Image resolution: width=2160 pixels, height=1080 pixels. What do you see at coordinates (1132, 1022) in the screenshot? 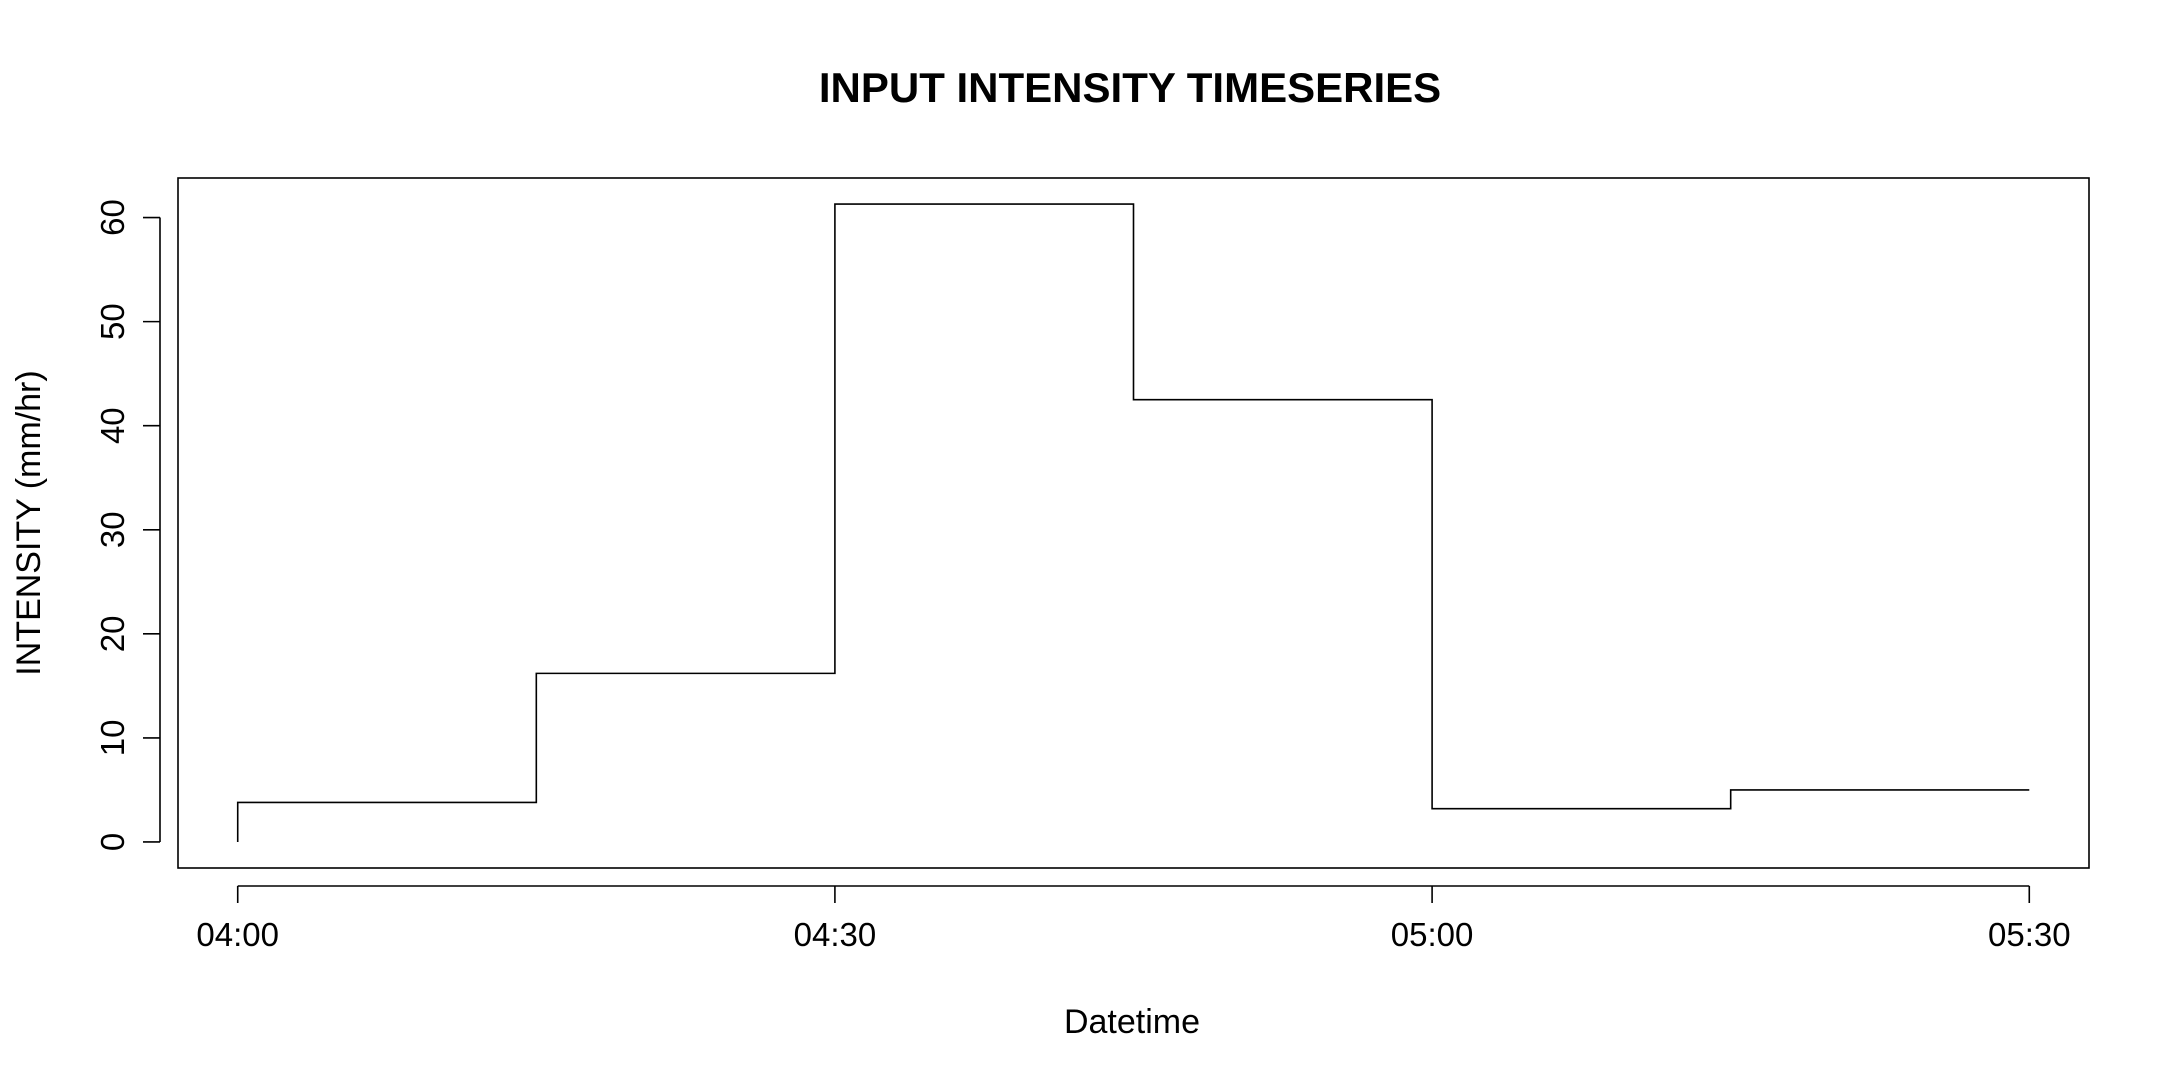
I see `x-axis-label: Datetime` at bounding box center [1132, 1022].